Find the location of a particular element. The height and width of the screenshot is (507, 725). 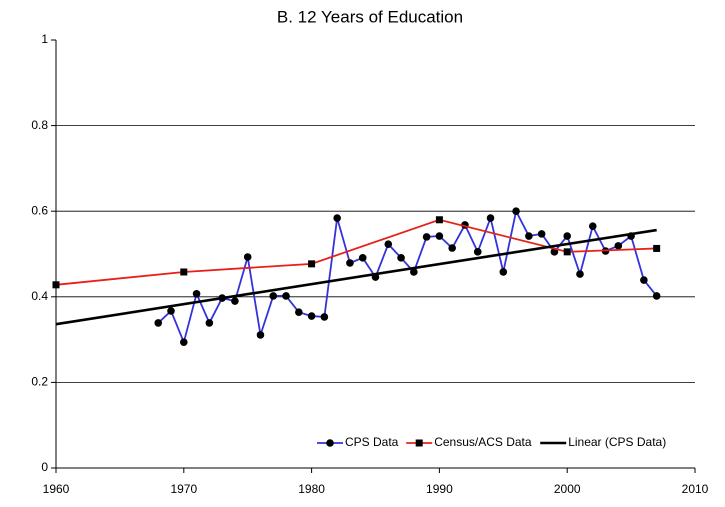

y-tick-label: 0 is located at coordinates (44, 467).